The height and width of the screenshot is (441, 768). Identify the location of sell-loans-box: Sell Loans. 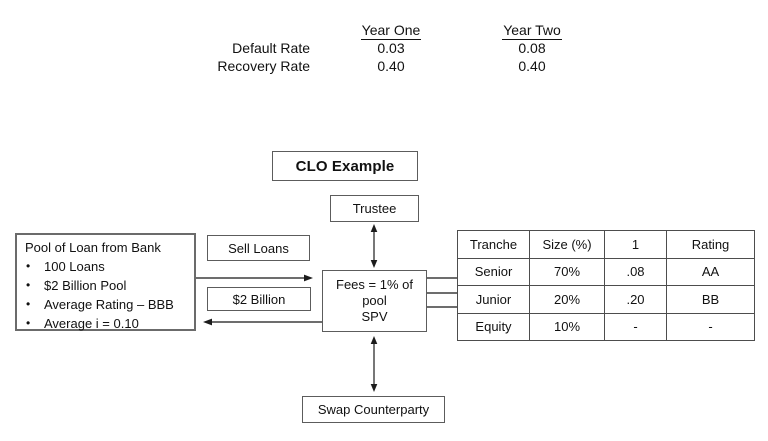
(258, 248).